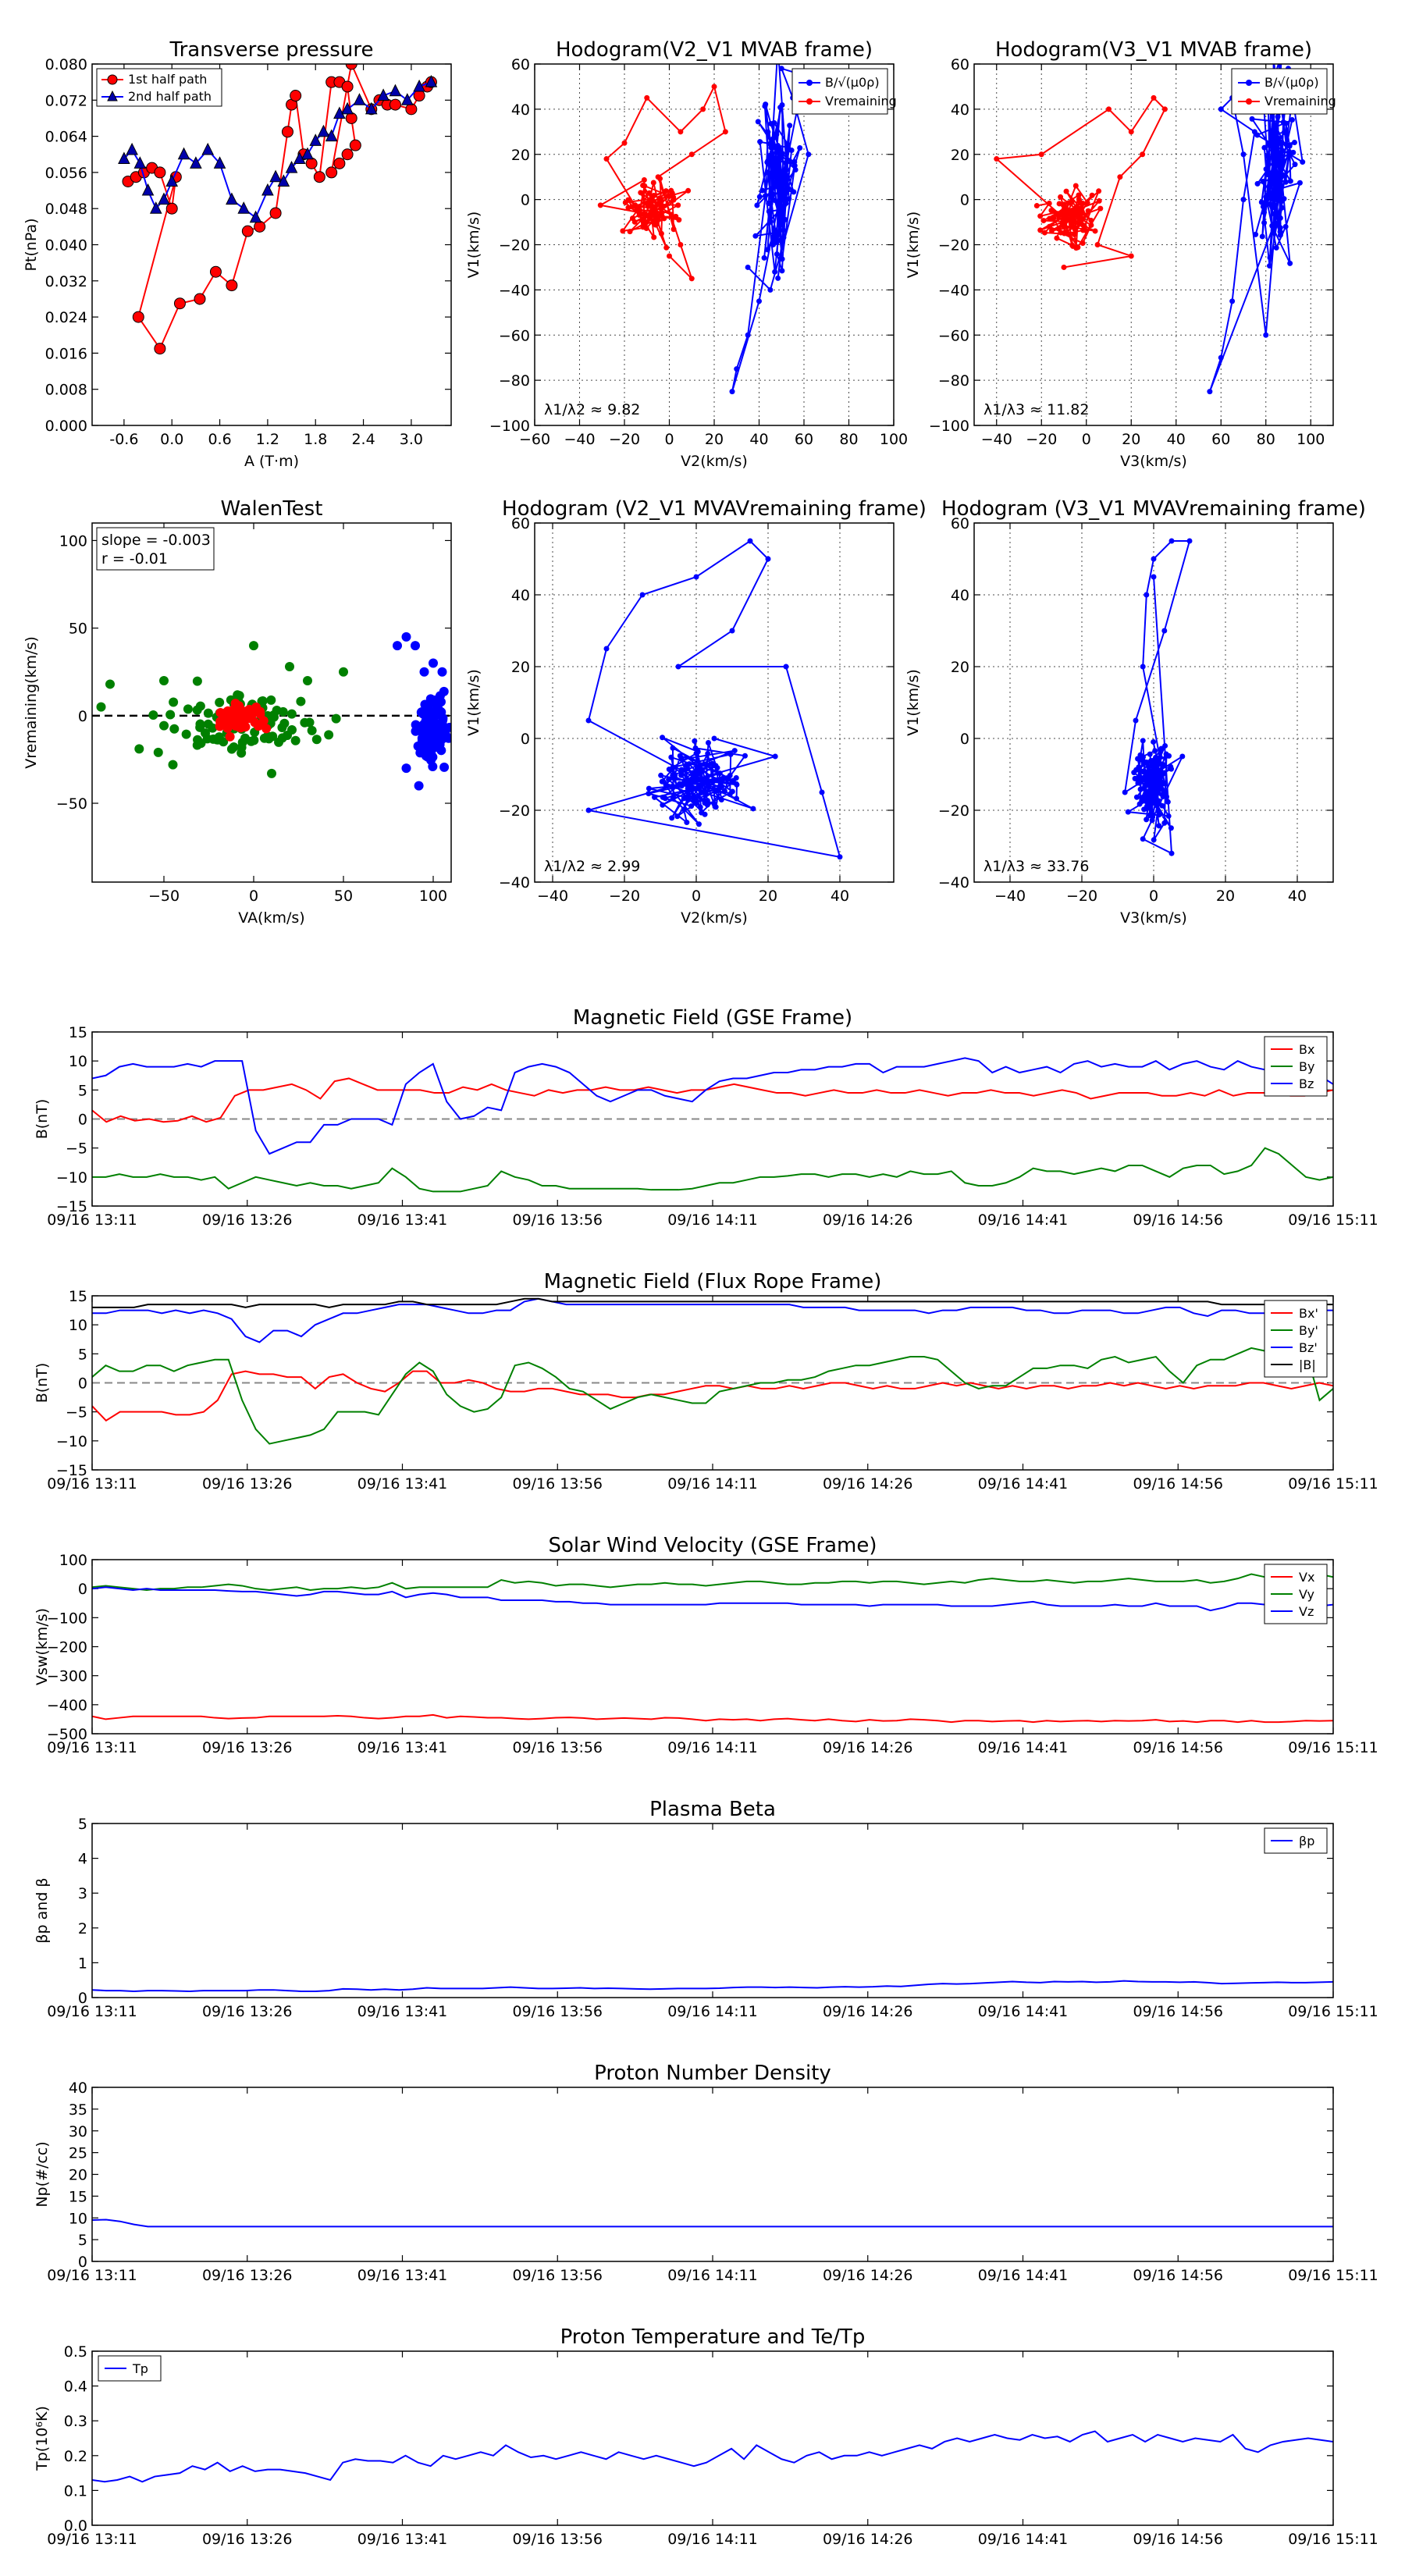 The width and height of the screenshot is (1405, 2576). Describe the element at coordinates (82, 1893) in the screenshot. I see `y-tick-label: 3` at that location.